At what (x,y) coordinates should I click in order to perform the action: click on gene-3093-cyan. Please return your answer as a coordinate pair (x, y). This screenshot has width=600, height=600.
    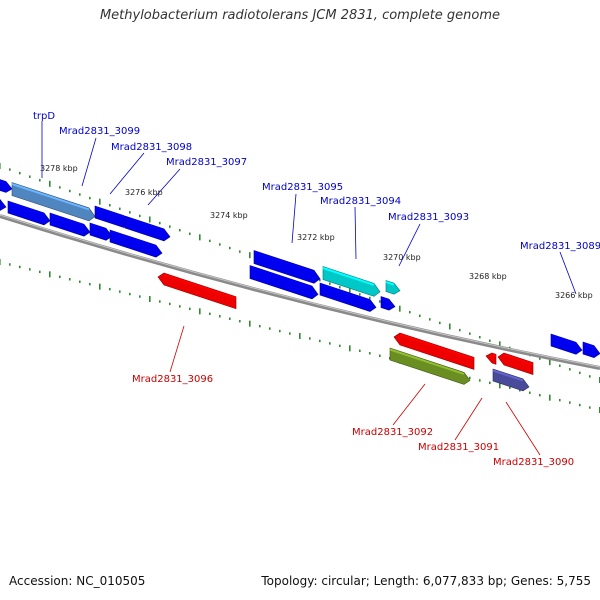
    Looking at the image, I should click on (393, 287).